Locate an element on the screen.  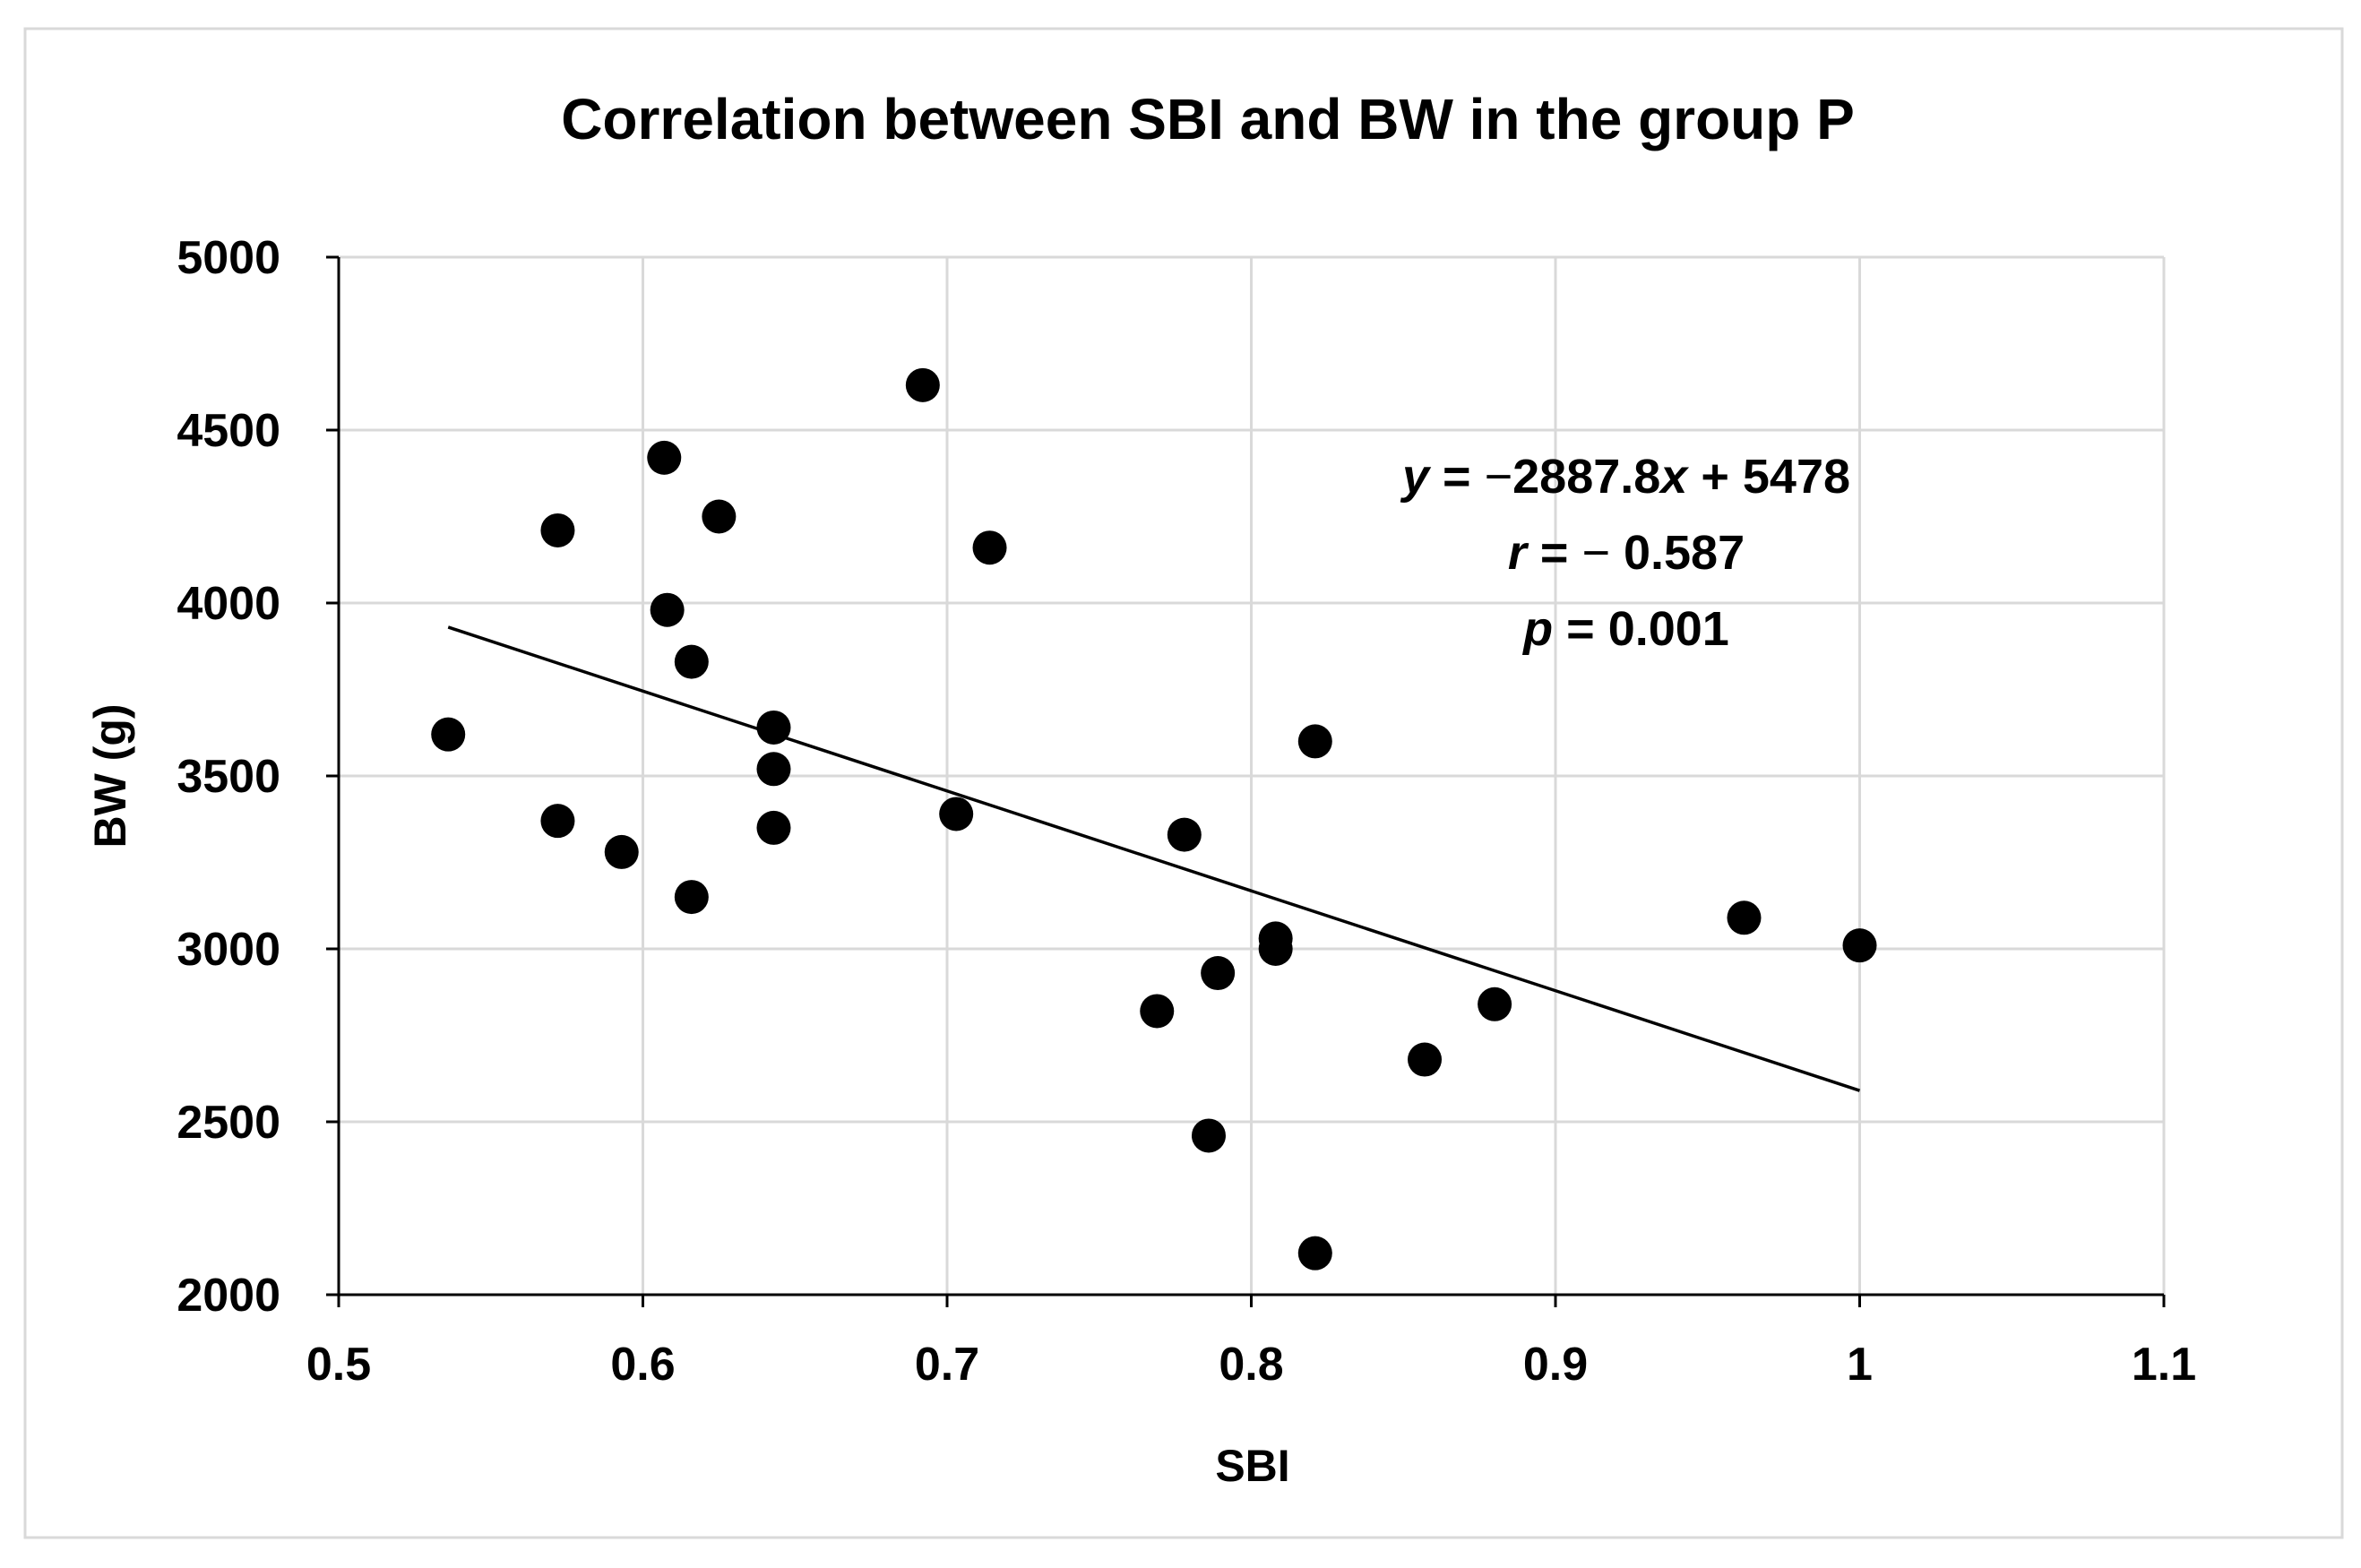
x-tick-label: 1 is located at coordinates (1860, 1365).